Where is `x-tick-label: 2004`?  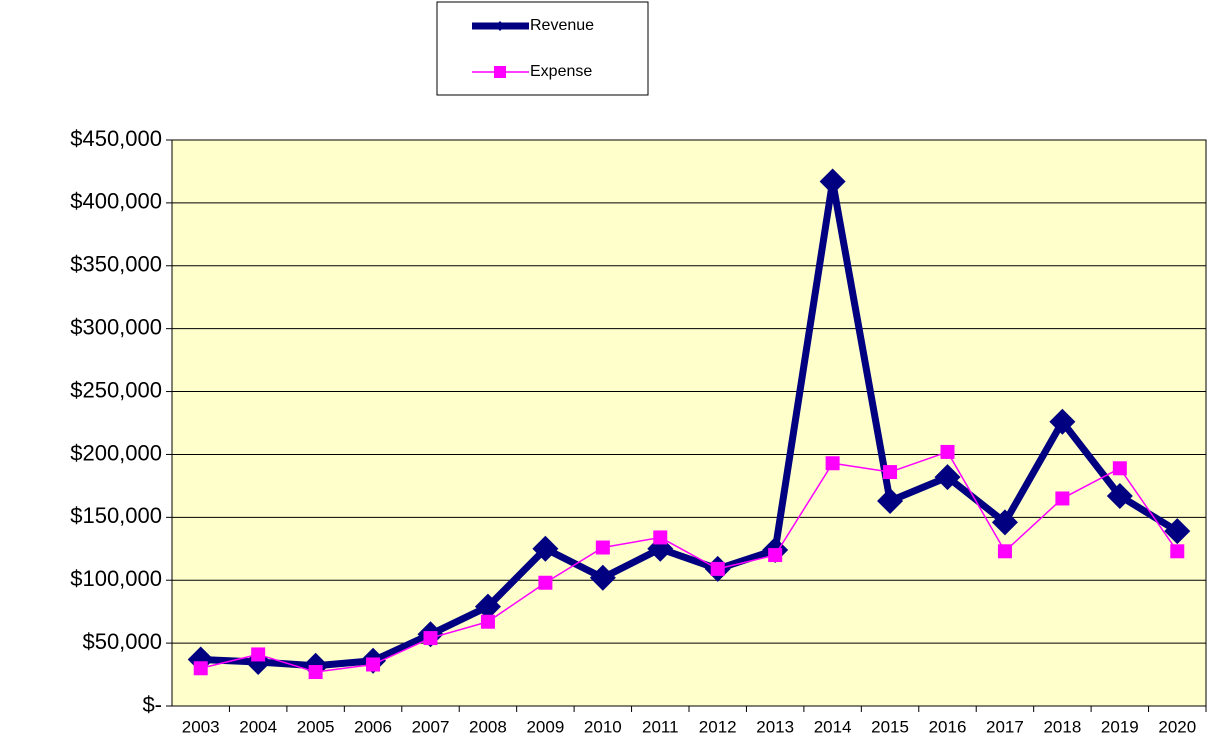
x-tick-label: 2004 is located at coordinates (258, 726).